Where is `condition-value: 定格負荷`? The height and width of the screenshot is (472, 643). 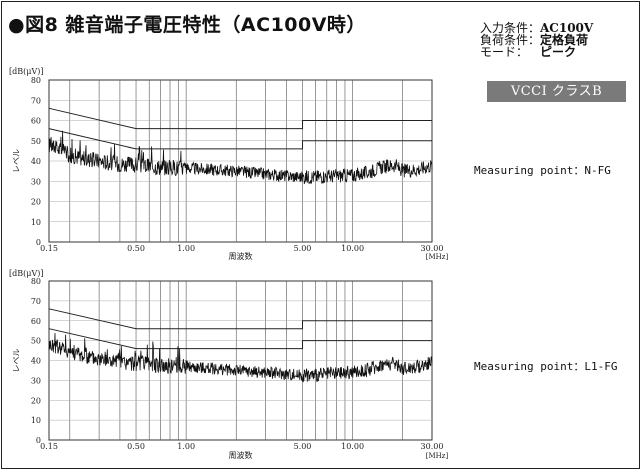
condition-value: 定格負荷 is located at coordinates (564, 40).